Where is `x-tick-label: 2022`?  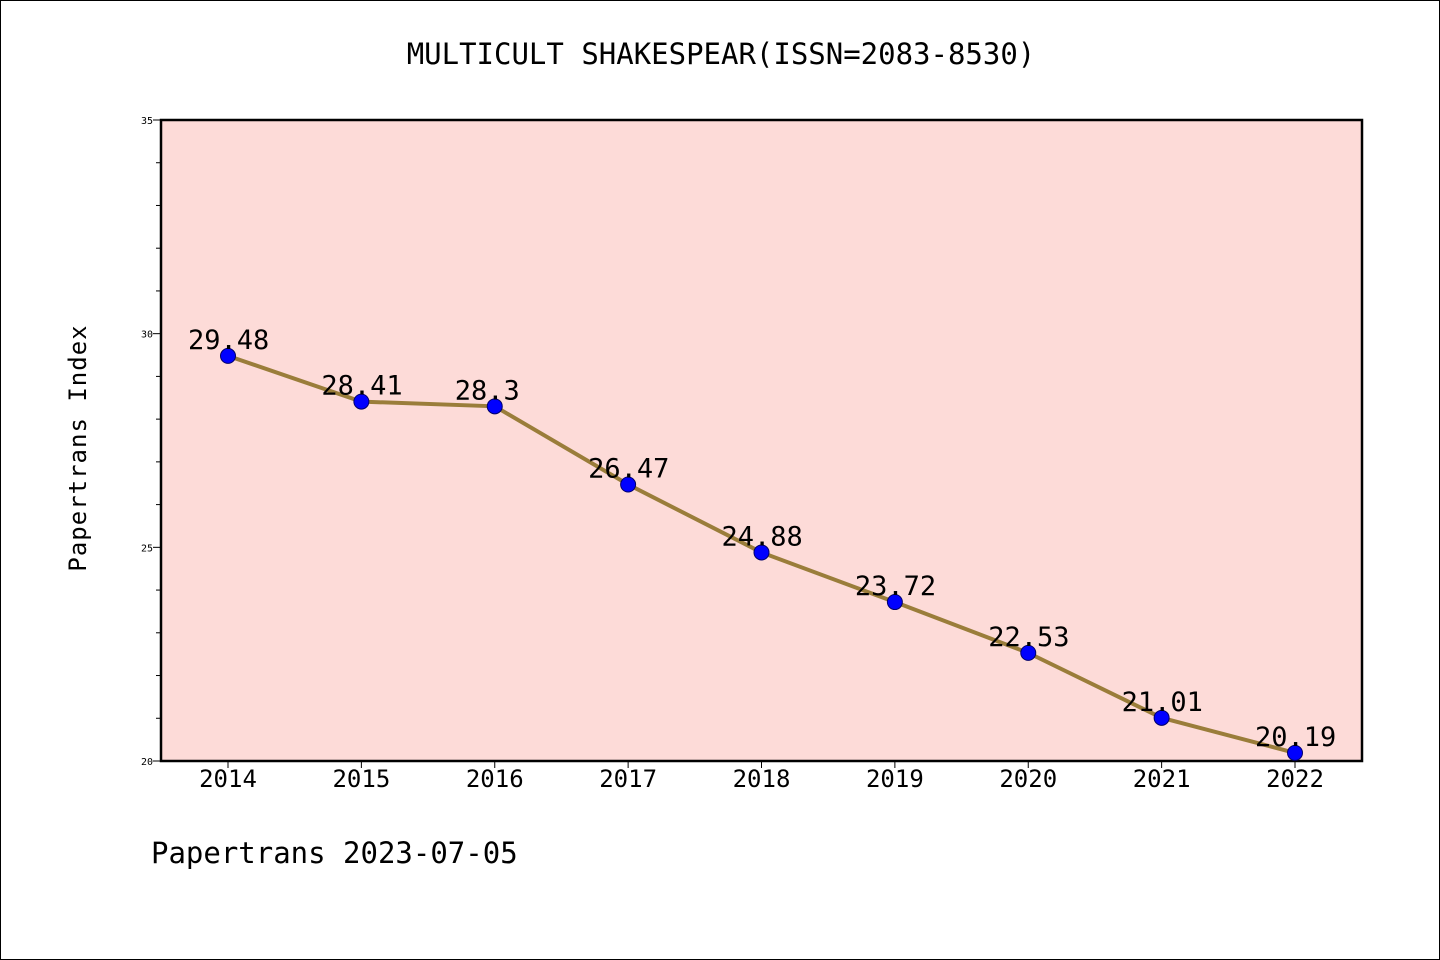
x-tick-label: 2022 is located at coordinates (1295, 779).